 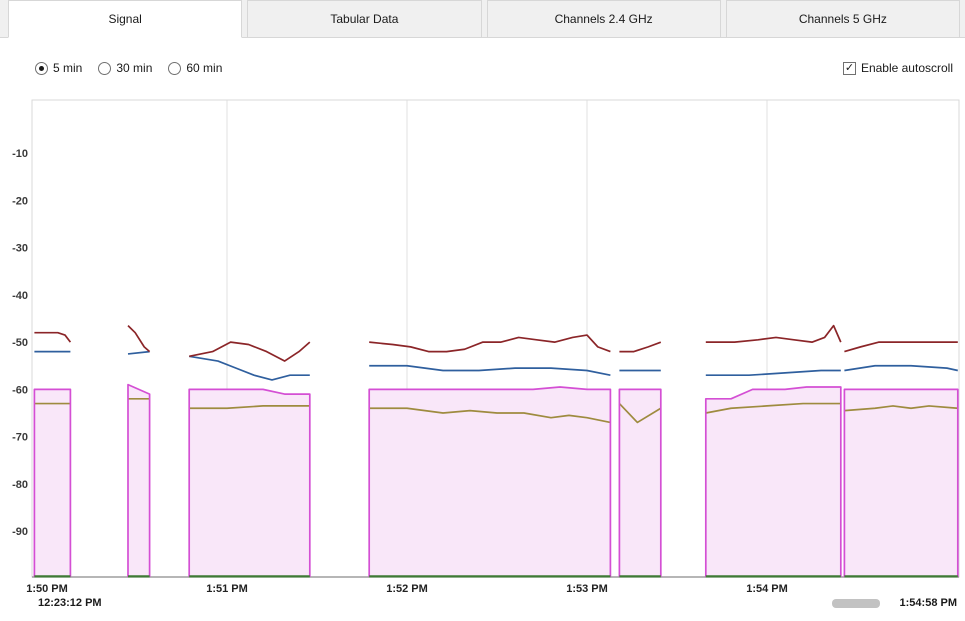 What do you see at coordinates (587, 589) in the screenshot?
I see `svg-text: 1:53 PM` at bounding box center [587, 589].